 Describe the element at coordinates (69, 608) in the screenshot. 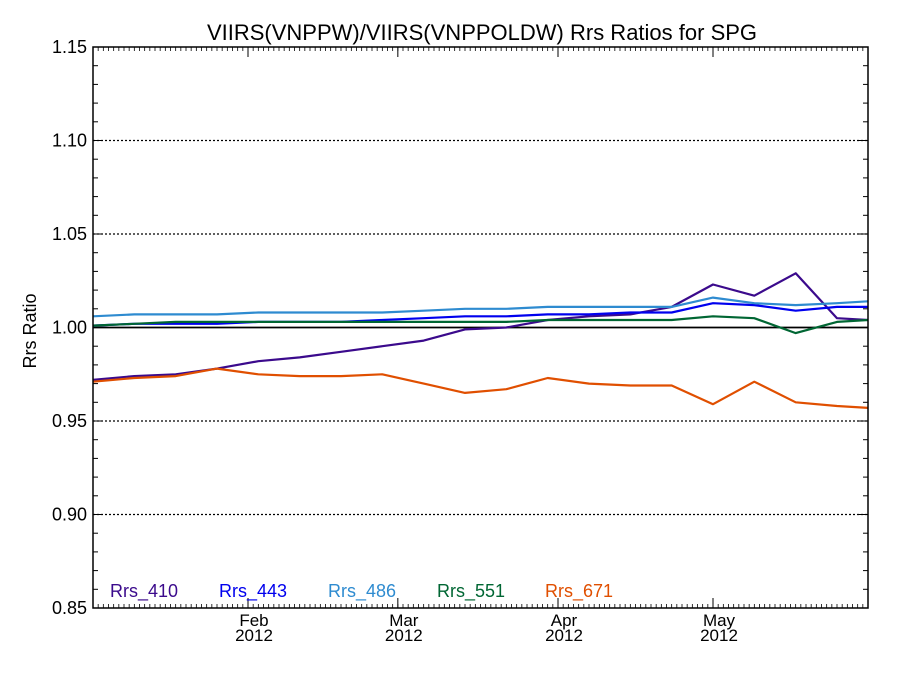

I see `y-tick-label: 0.85` at that location.